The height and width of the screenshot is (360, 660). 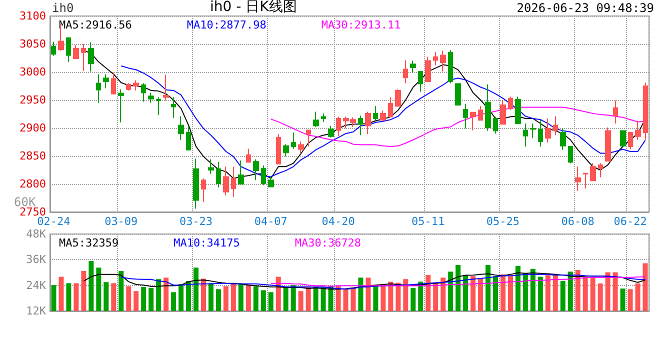 What do you see at coordinates (328, 243) in the screenshot?
I see `text: MA30:36728` at bounding box center [328, 243].